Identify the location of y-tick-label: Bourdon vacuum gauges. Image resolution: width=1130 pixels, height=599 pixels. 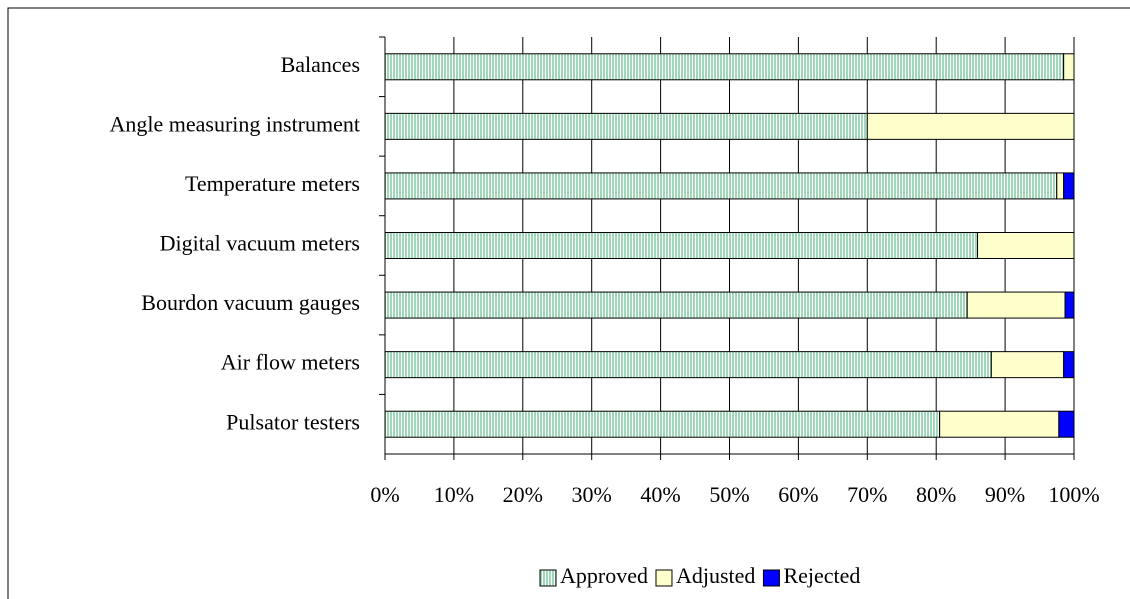
(250, 302).